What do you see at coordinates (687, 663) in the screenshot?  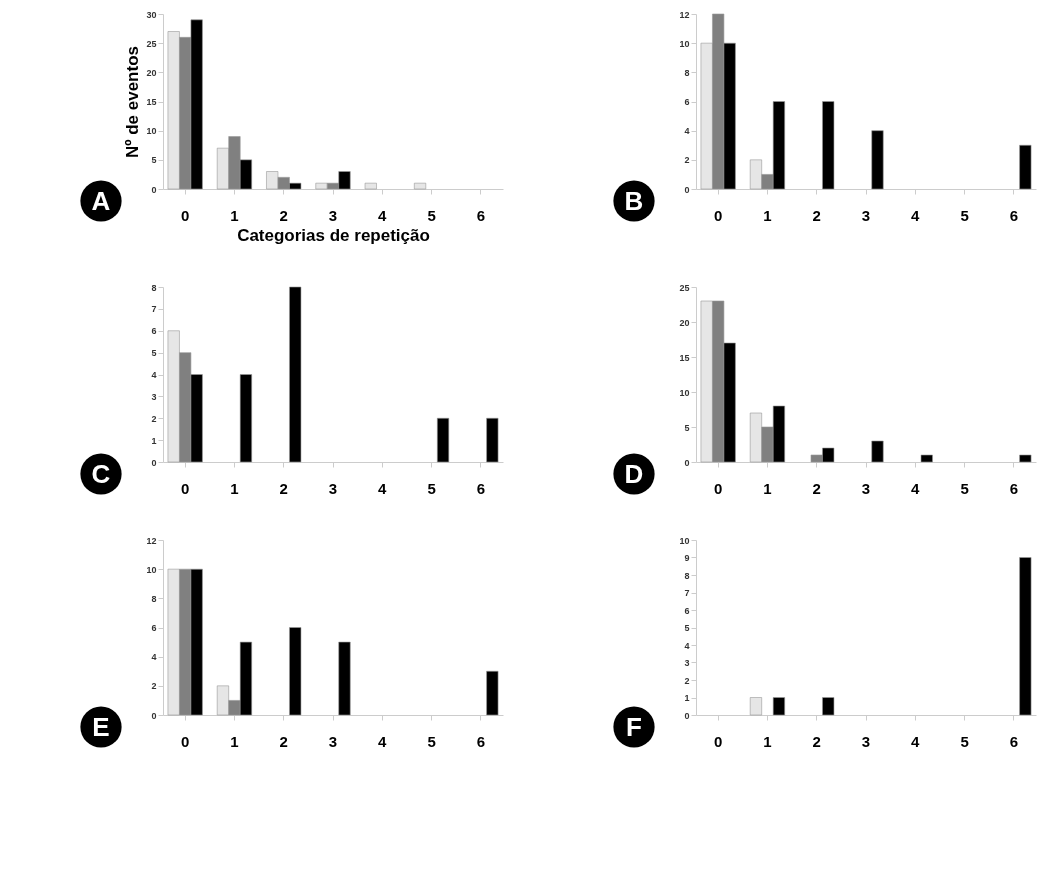 I see `y-tick-label: 3` at bounding box center [687, 663].